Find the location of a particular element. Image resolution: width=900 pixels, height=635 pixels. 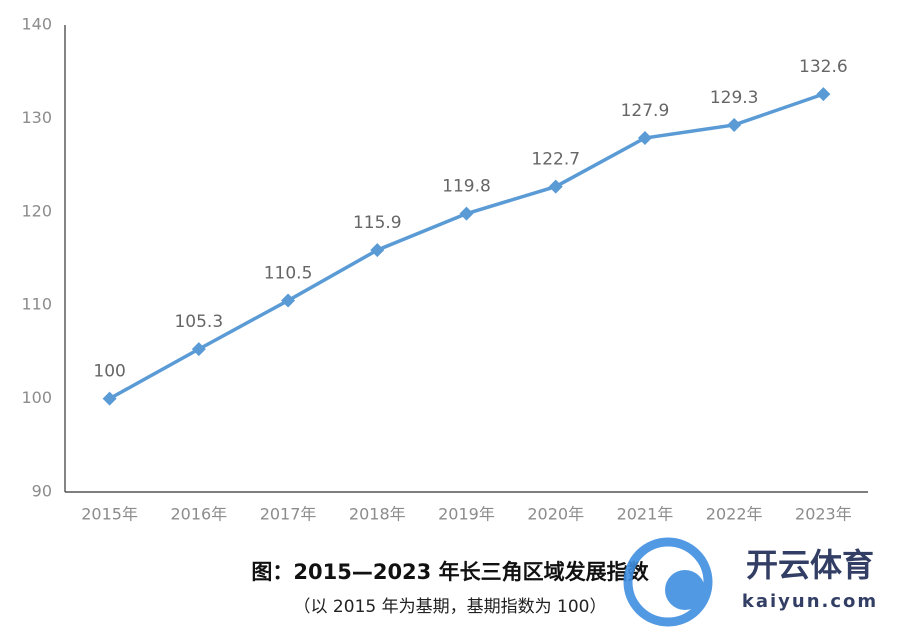

data-label: 127.9 is located at coordinates (645, 111).